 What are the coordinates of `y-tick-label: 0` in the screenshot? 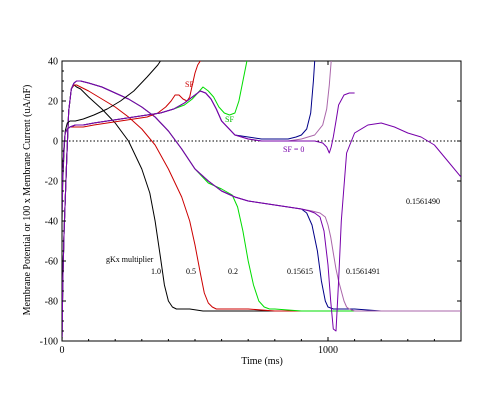 It's located at (55, 142).